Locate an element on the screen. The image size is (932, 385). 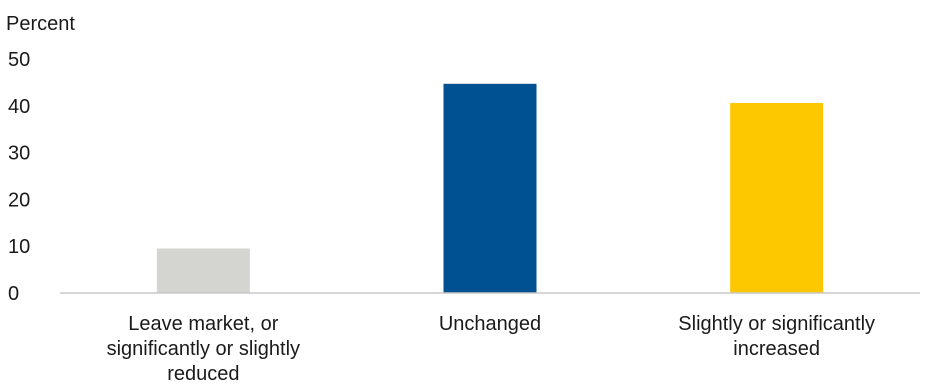
y-tick-label: 10 is located at coordinates (19, 247).